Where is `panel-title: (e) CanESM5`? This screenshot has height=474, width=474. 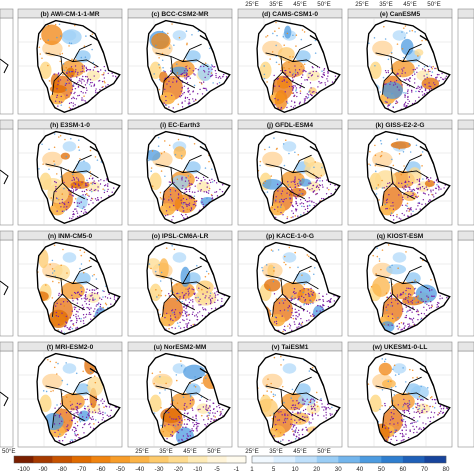
panel-title: (e) CanESM5 is located at coordinates (400, 14).